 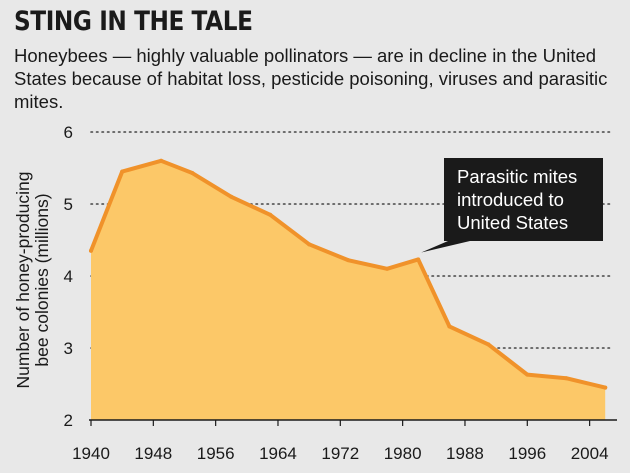 What do you see at coordinates (517, 176) in the screenshot?
I see `annotation-text: Parasitic mites` at bounding box center [517, 176].